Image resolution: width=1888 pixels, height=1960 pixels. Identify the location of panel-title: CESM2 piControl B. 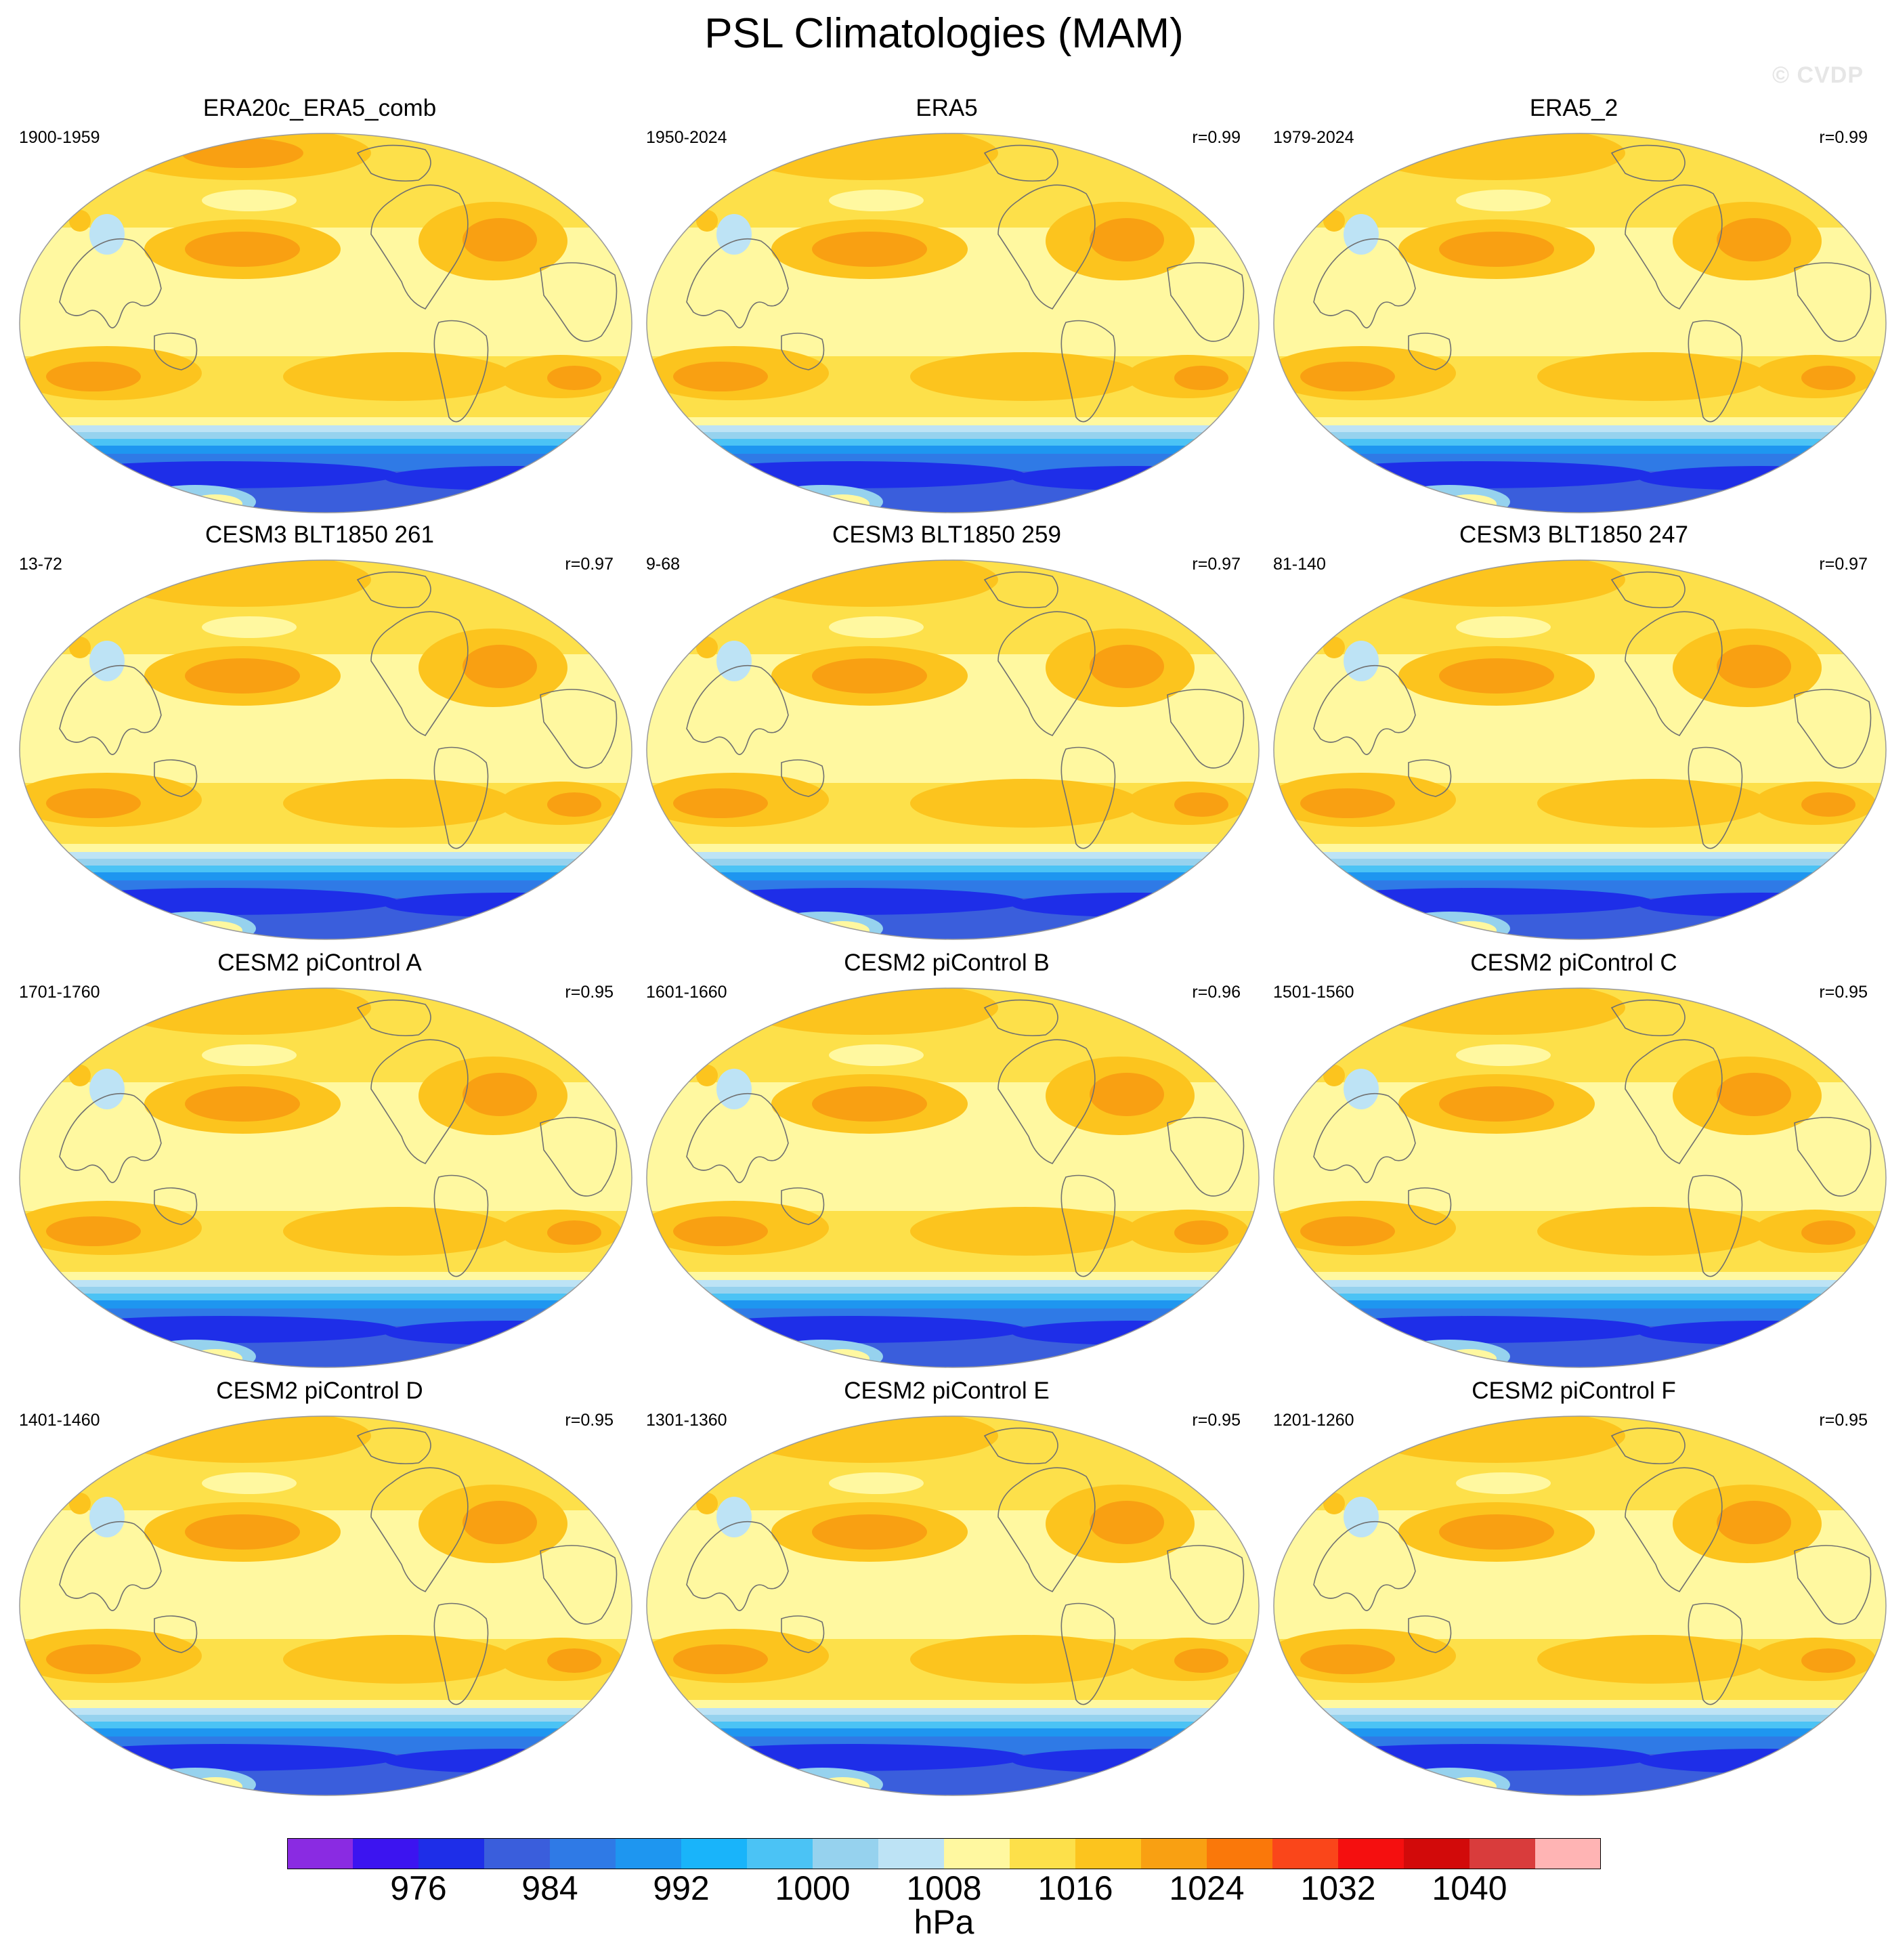
(947, 963).